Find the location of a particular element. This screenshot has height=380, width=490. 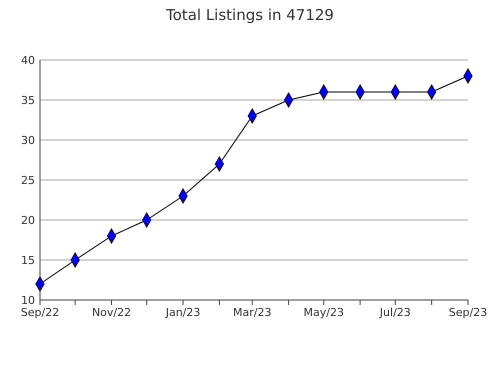

x-tick-label: Nov/22 is located at coordinates (112, 312).